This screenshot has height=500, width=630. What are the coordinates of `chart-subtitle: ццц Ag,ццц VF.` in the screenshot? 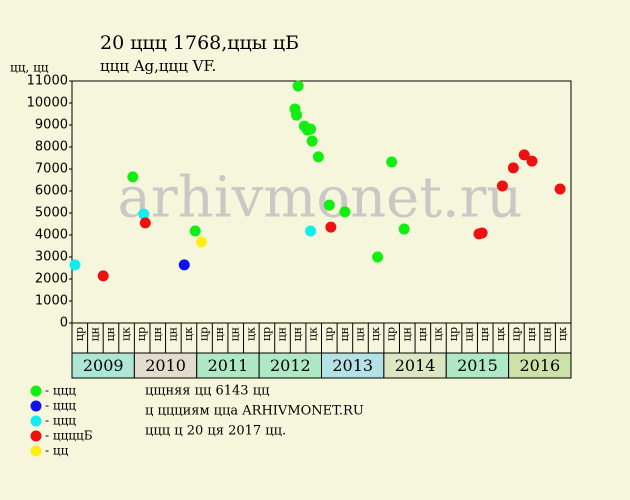 It's located at (158, 66).